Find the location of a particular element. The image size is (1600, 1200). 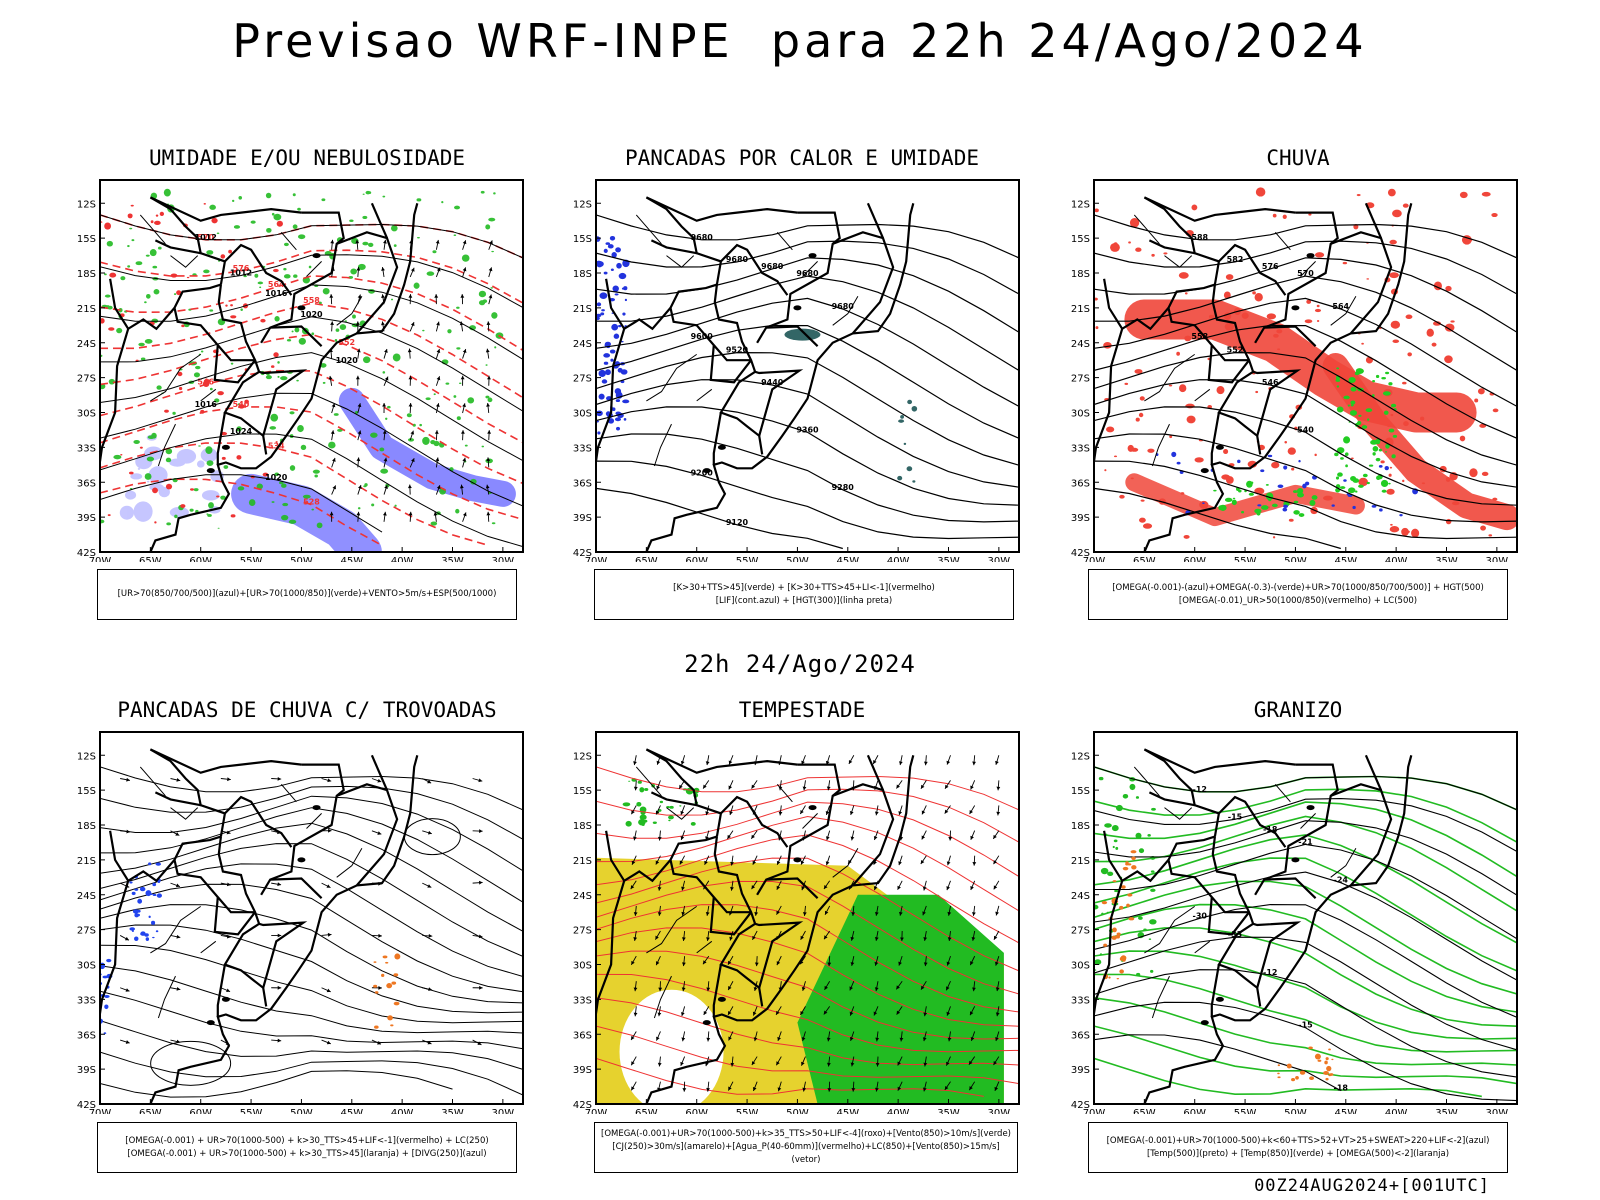

lon-tick-label: 60W is located at coordinates (200, 559).